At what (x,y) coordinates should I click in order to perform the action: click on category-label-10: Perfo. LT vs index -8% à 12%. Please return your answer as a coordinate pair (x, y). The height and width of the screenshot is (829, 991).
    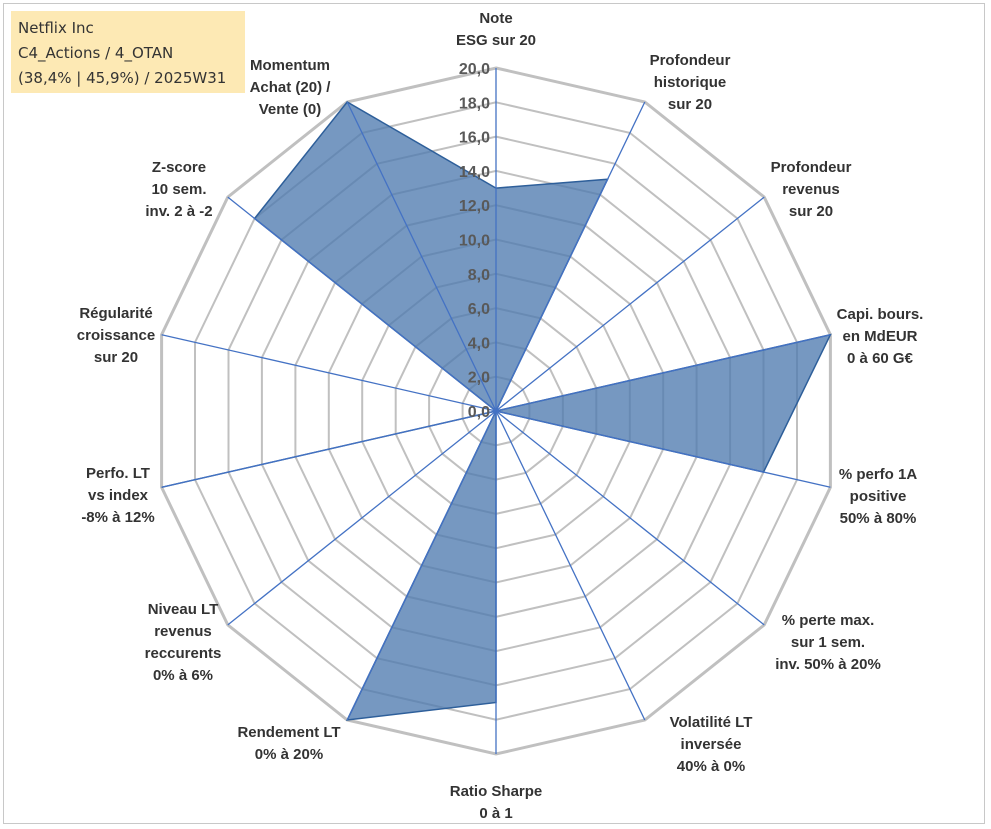
    Looking at the image, I should click on (117, 495).